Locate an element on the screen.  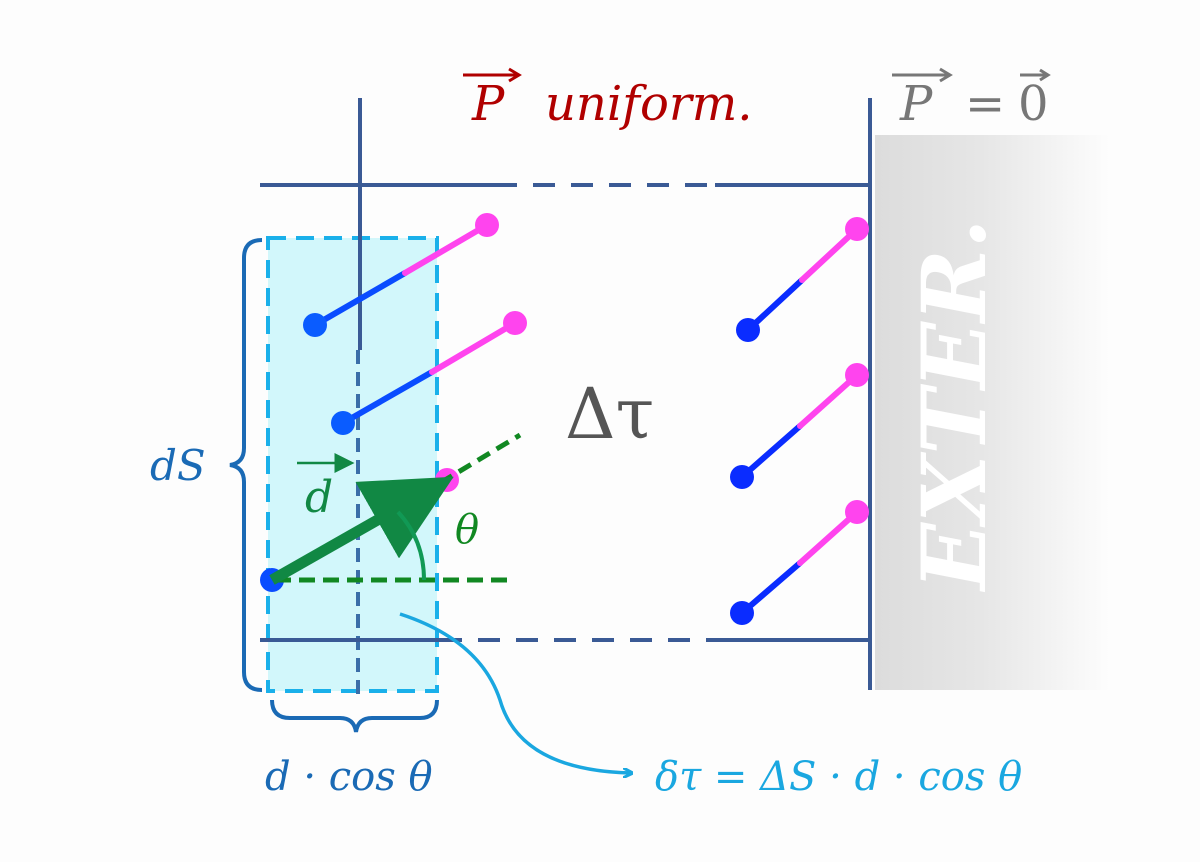
svg-text: d is located at coordinates (319, 497).